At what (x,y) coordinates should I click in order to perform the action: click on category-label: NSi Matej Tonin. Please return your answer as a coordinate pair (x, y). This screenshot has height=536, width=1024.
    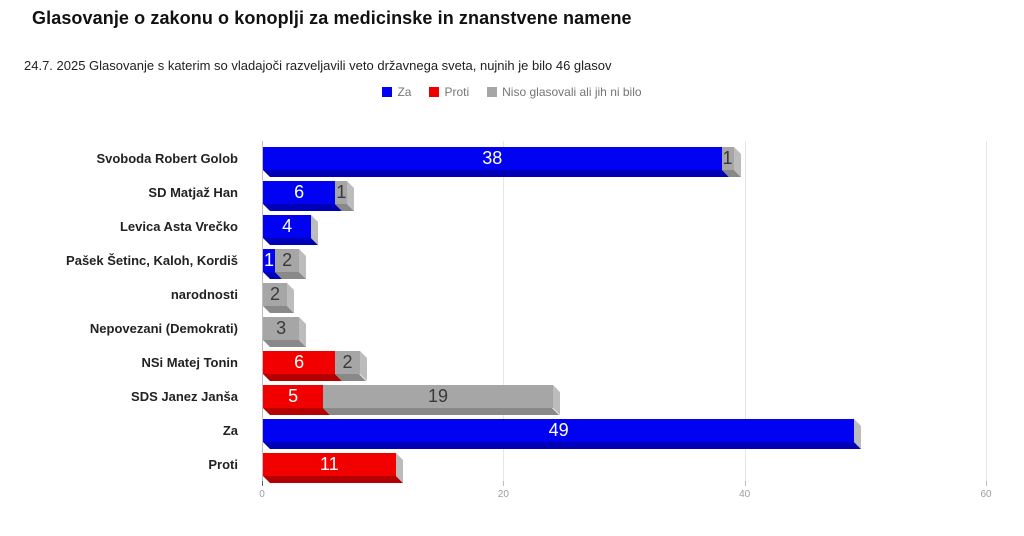
    Looking at the image, I should click on (189, 362).